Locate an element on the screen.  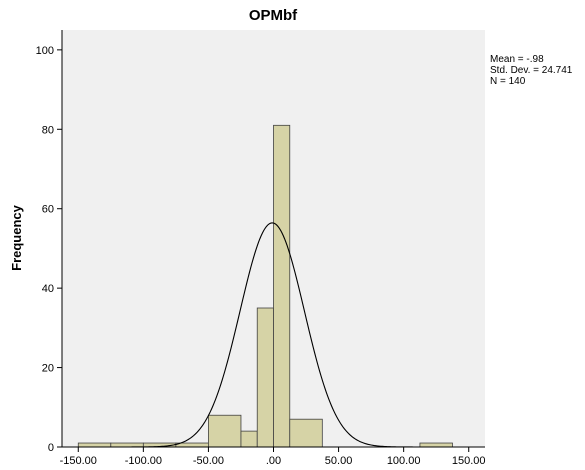
y-tick-label: 40 is located at coordinates (48, 289).